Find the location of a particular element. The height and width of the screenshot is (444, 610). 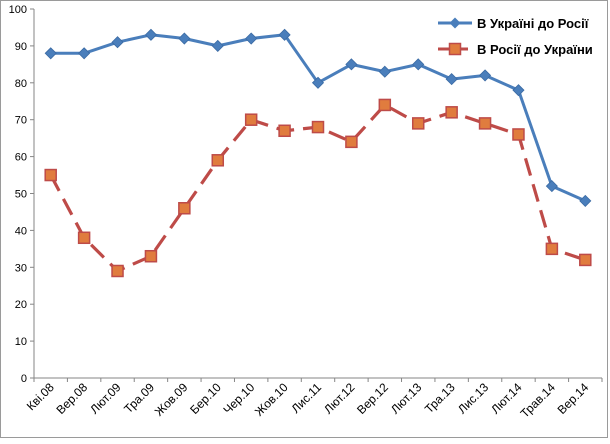

x-tick-label: Вер.12 is located at coordinates (372, 398).